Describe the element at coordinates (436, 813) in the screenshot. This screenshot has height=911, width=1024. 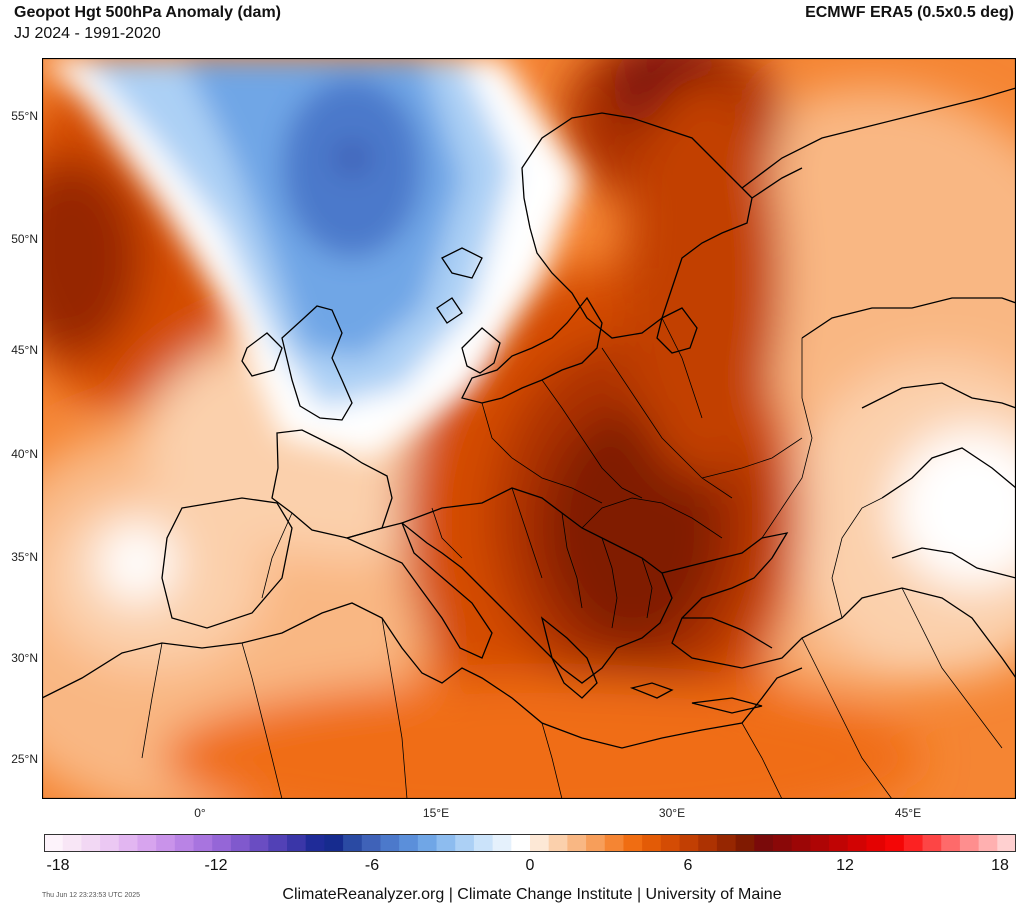
I see `lon-label-15e: 15°E` at that location.